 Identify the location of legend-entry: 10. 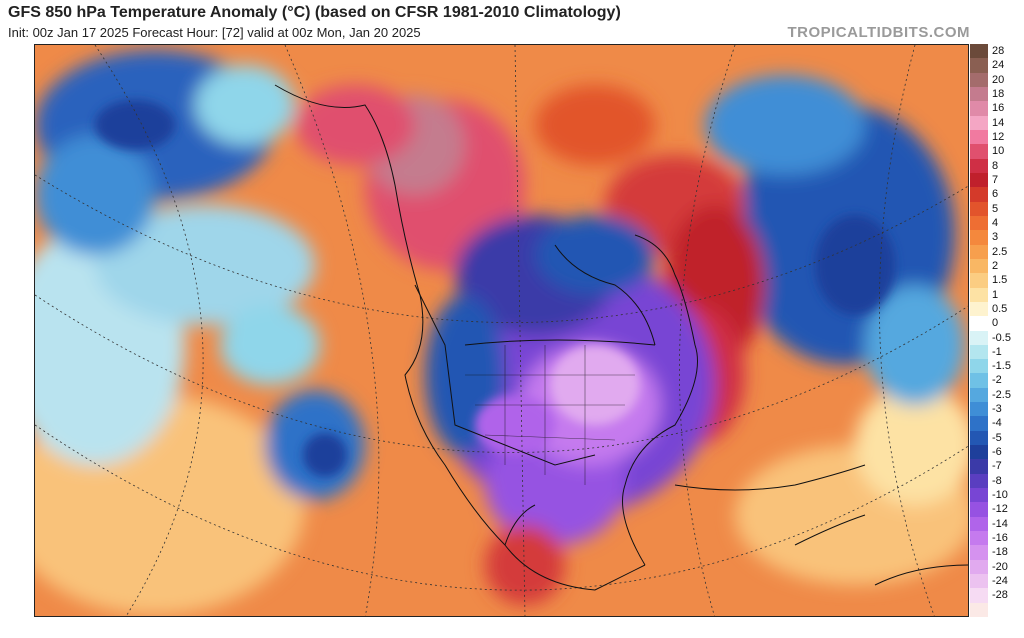
(997, 151).